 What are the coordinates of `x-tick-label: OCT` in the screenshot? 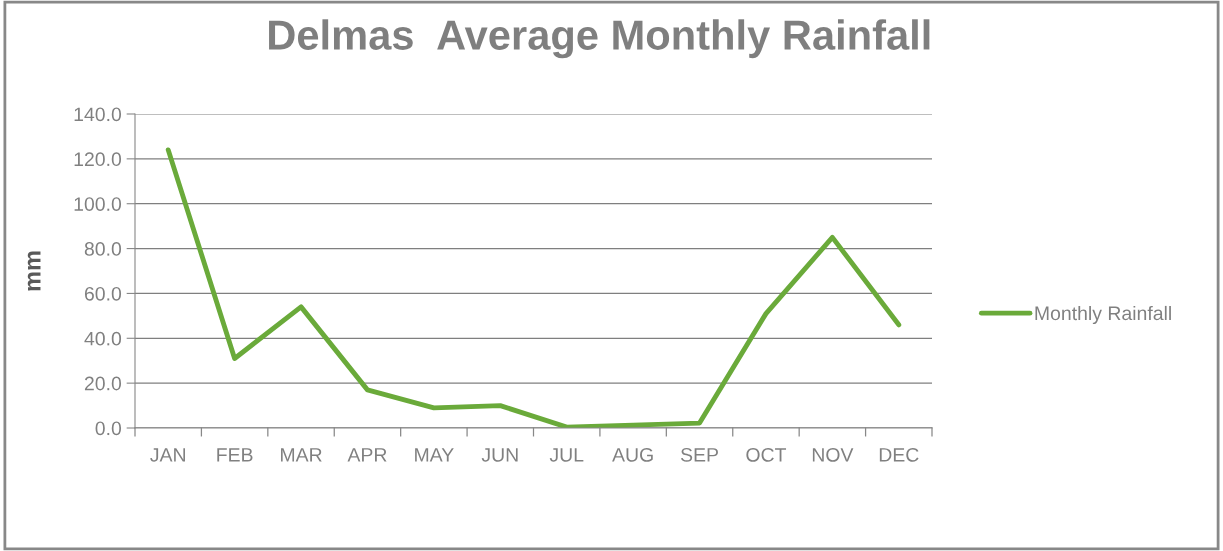 It's located at (766, 454).